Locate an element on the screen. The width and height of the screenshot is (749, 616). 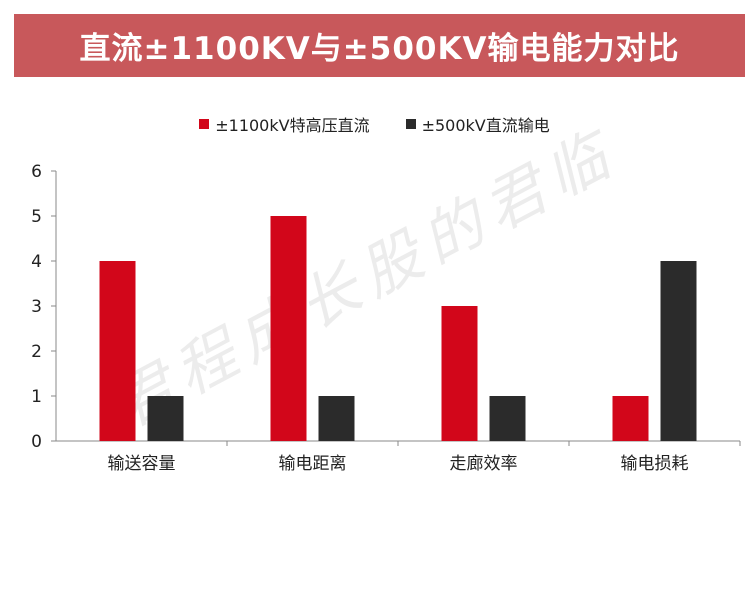
x-tick-label: 走廊效率 is located at coordinates (484, 464).